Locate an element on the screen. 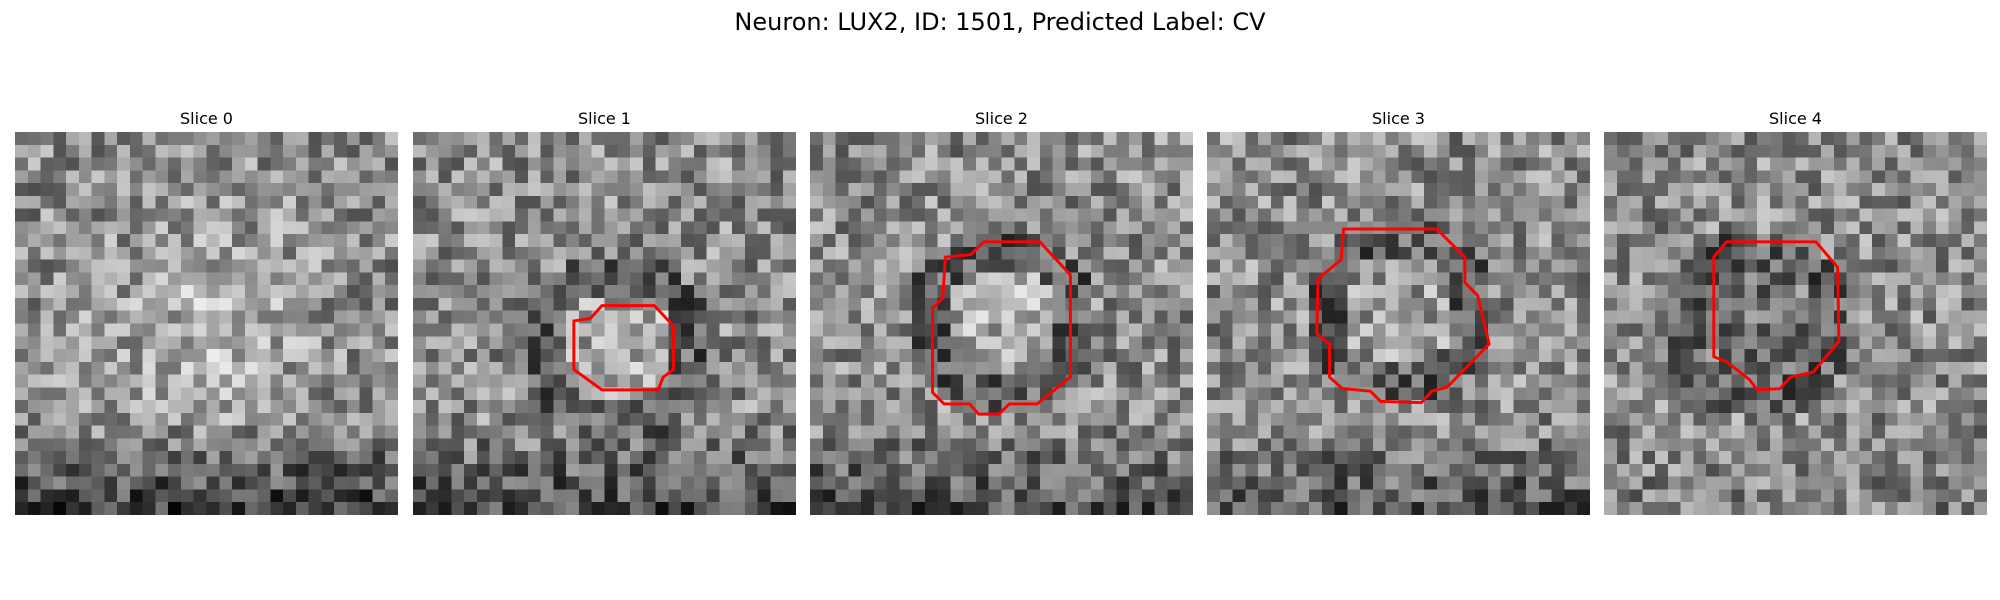 This screenshot has height=600, width=2000. slice-panel-0: Slice 0 is located at coordinates (206, 311).